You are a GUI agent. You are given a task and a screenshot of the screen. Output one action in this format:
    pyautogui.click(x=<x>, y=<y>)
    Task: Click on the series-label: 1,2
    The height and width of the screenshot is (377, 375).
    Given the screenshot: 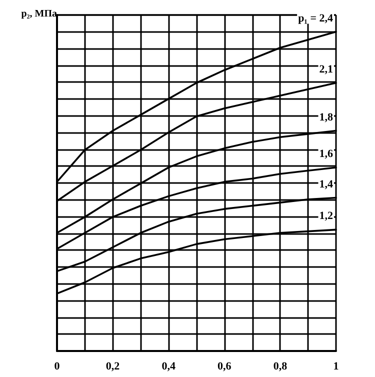 What is the action you would take?
    pyautogui.click(x=326, y=216)
    